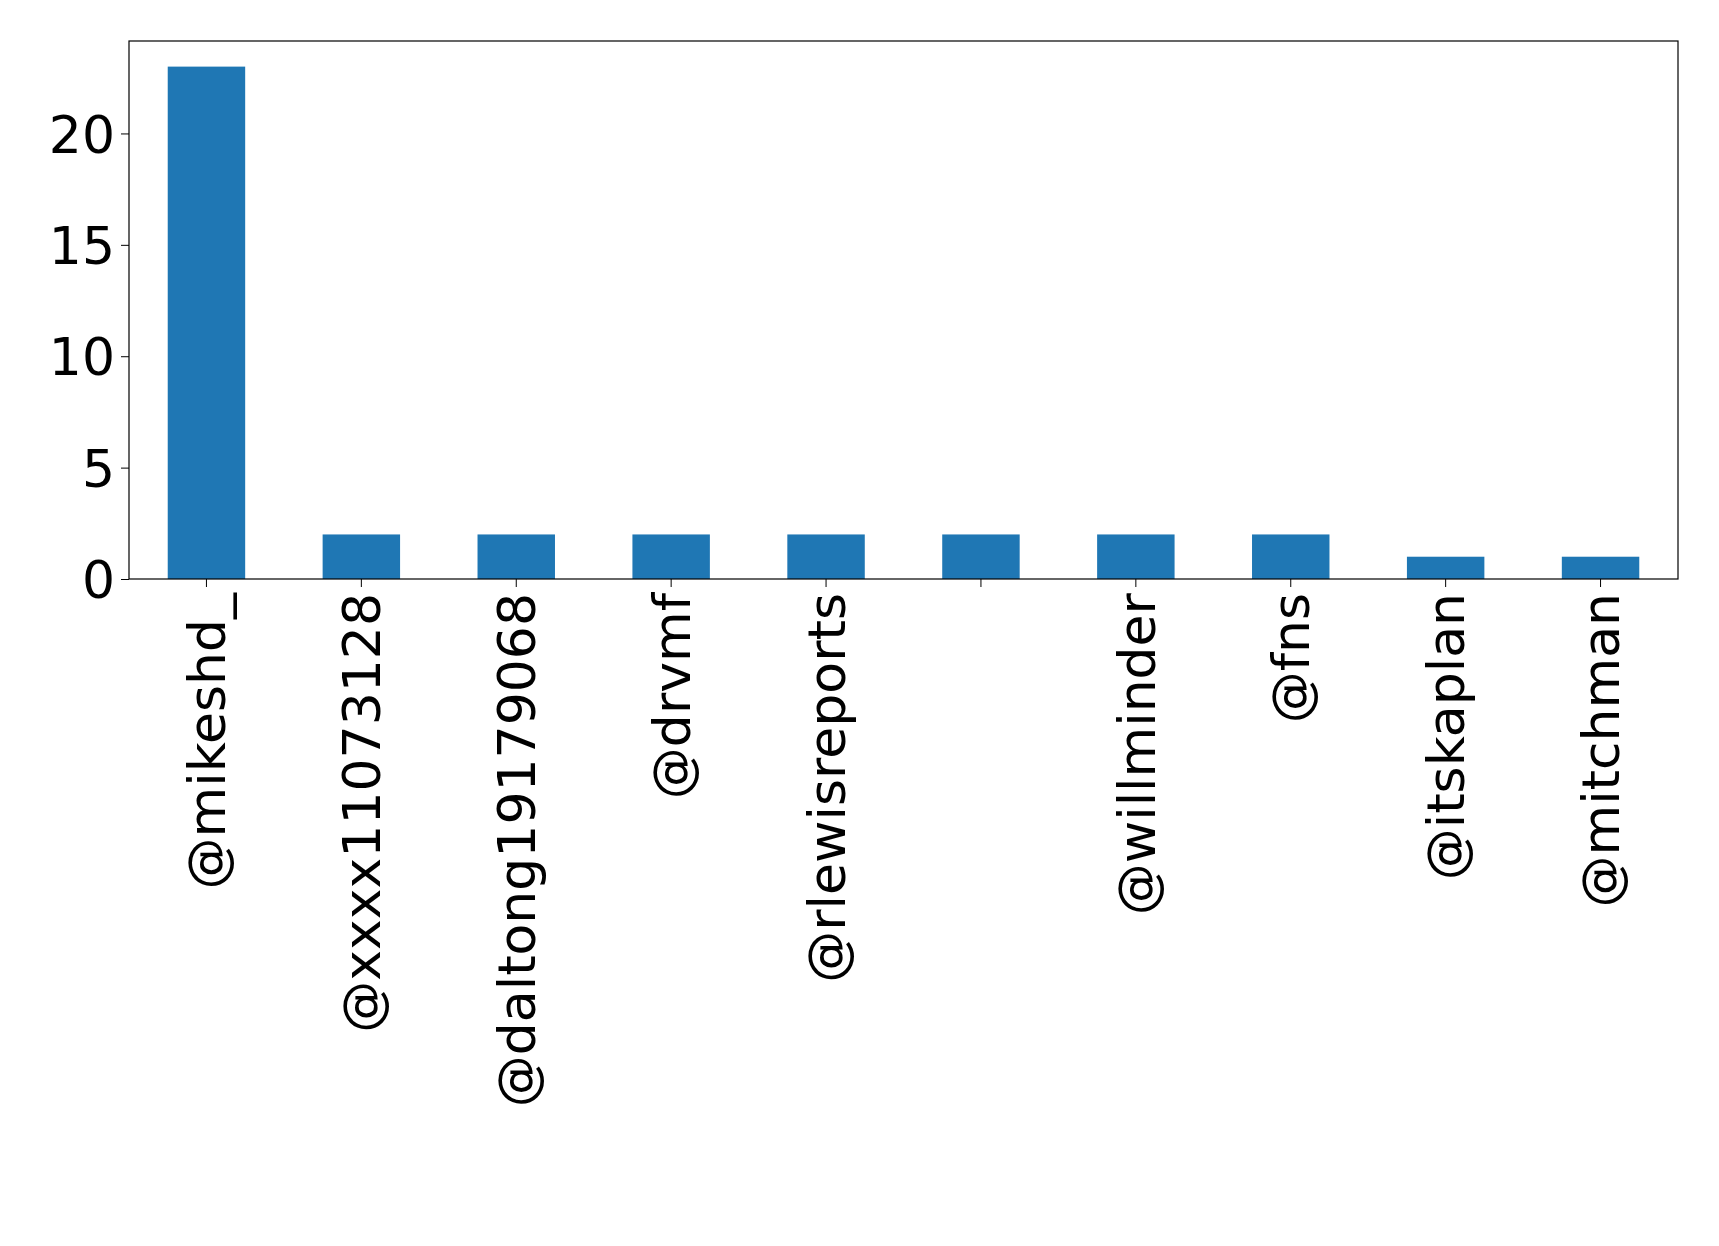  Describe the element at coordinates (516, 850) in the screenshot. I see `x-tick-label: @daltong19179068` at that location.